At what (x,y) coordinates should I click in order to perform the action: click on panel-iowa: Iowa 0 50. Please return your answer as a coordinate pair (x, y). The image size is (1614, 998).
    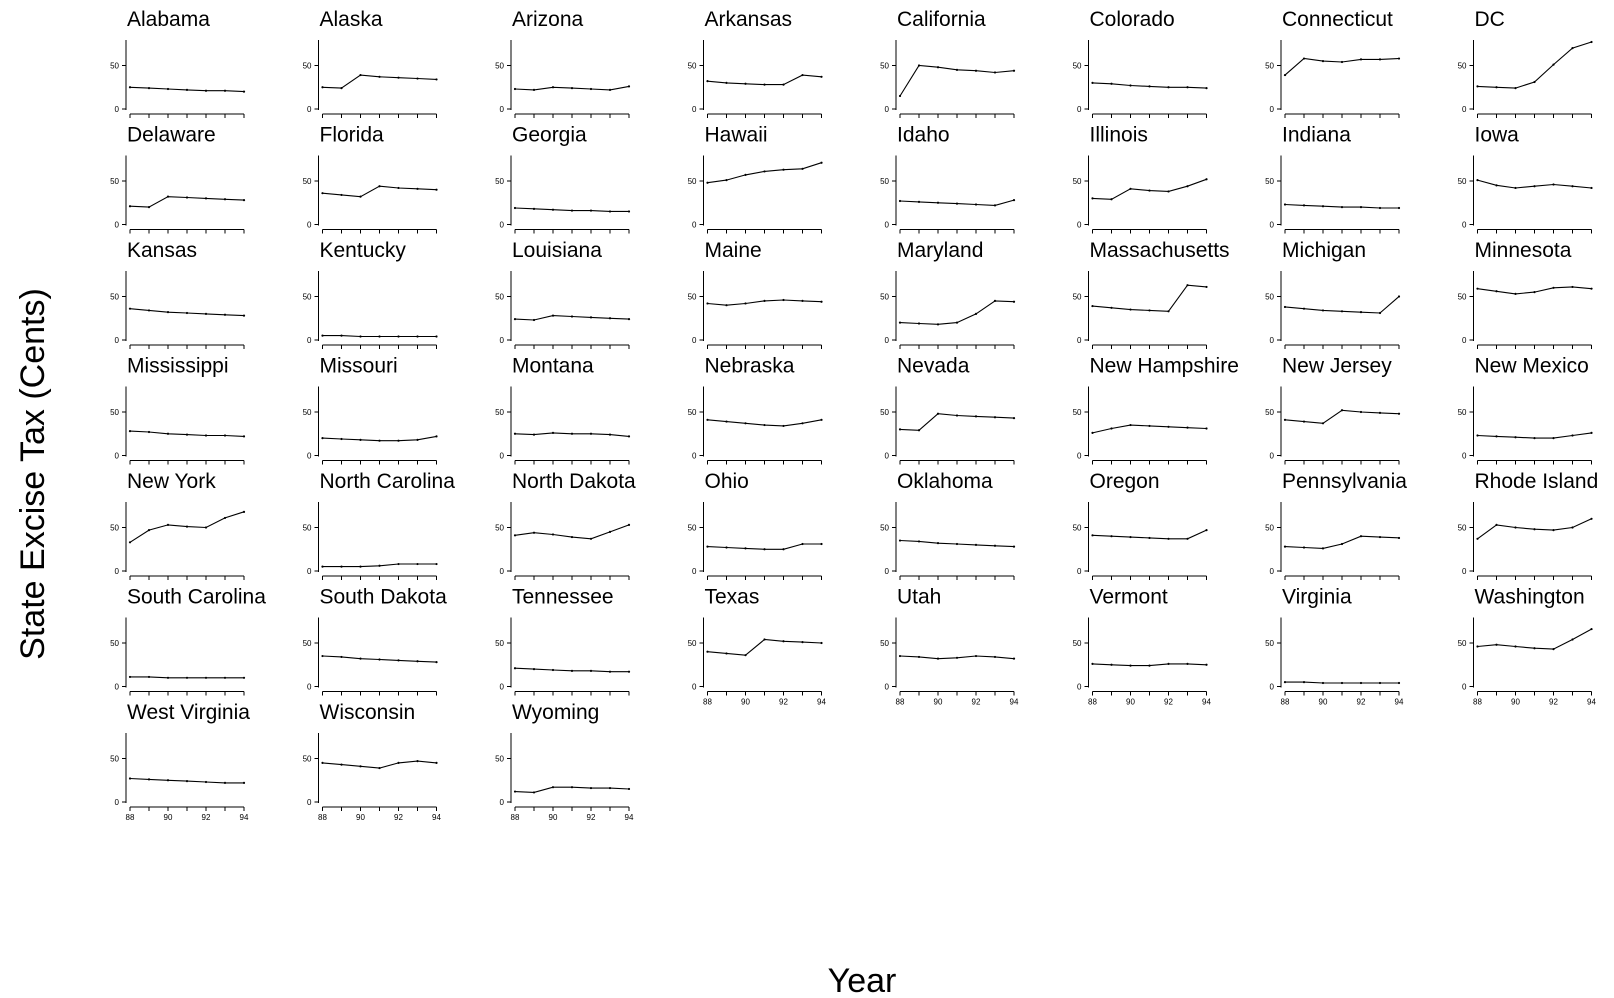
    Looking at the image, I should click on (1525, 179).